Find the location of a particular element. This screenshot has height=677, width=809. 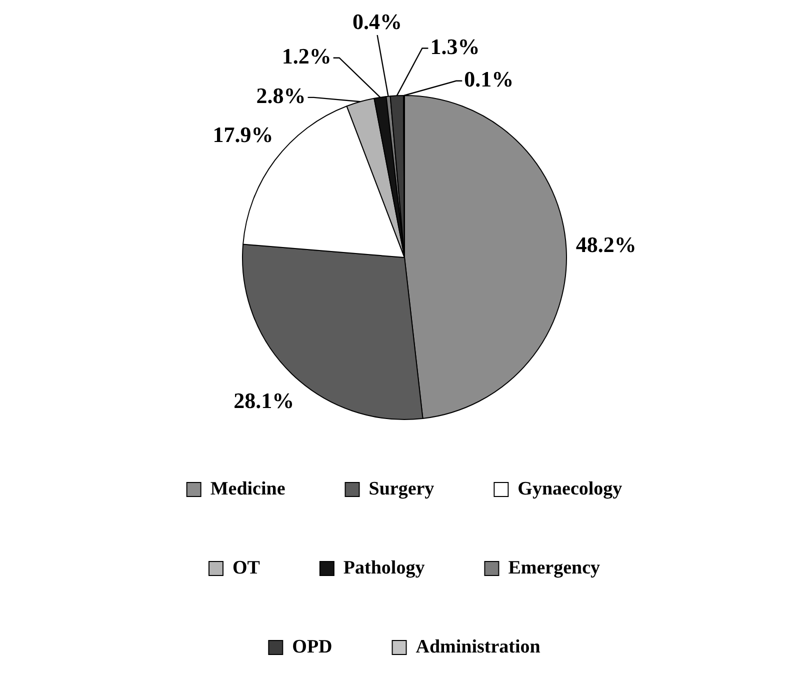

legend-label: Administration is located at coordinates (478, 647).